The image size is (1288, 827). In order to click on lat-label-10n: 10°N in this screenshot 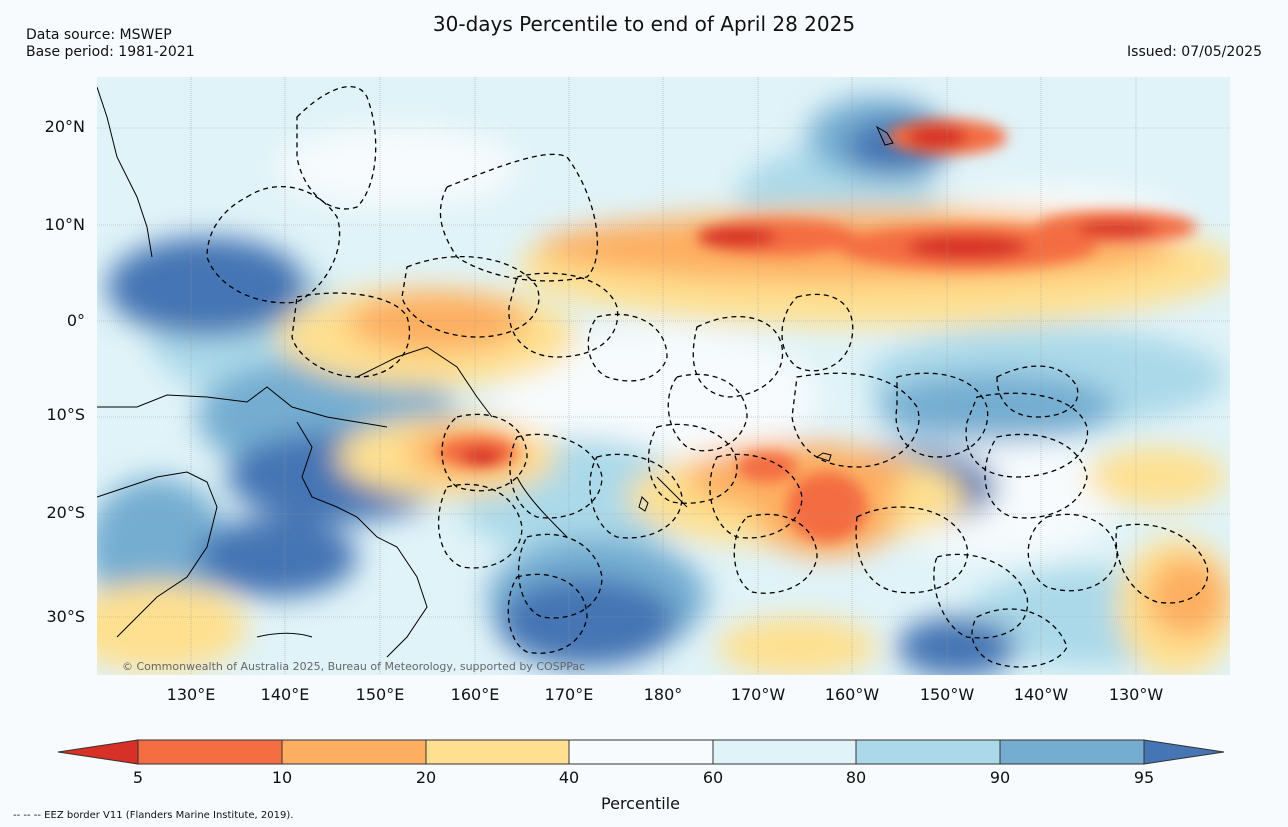, I will do `click(64, 224)`.